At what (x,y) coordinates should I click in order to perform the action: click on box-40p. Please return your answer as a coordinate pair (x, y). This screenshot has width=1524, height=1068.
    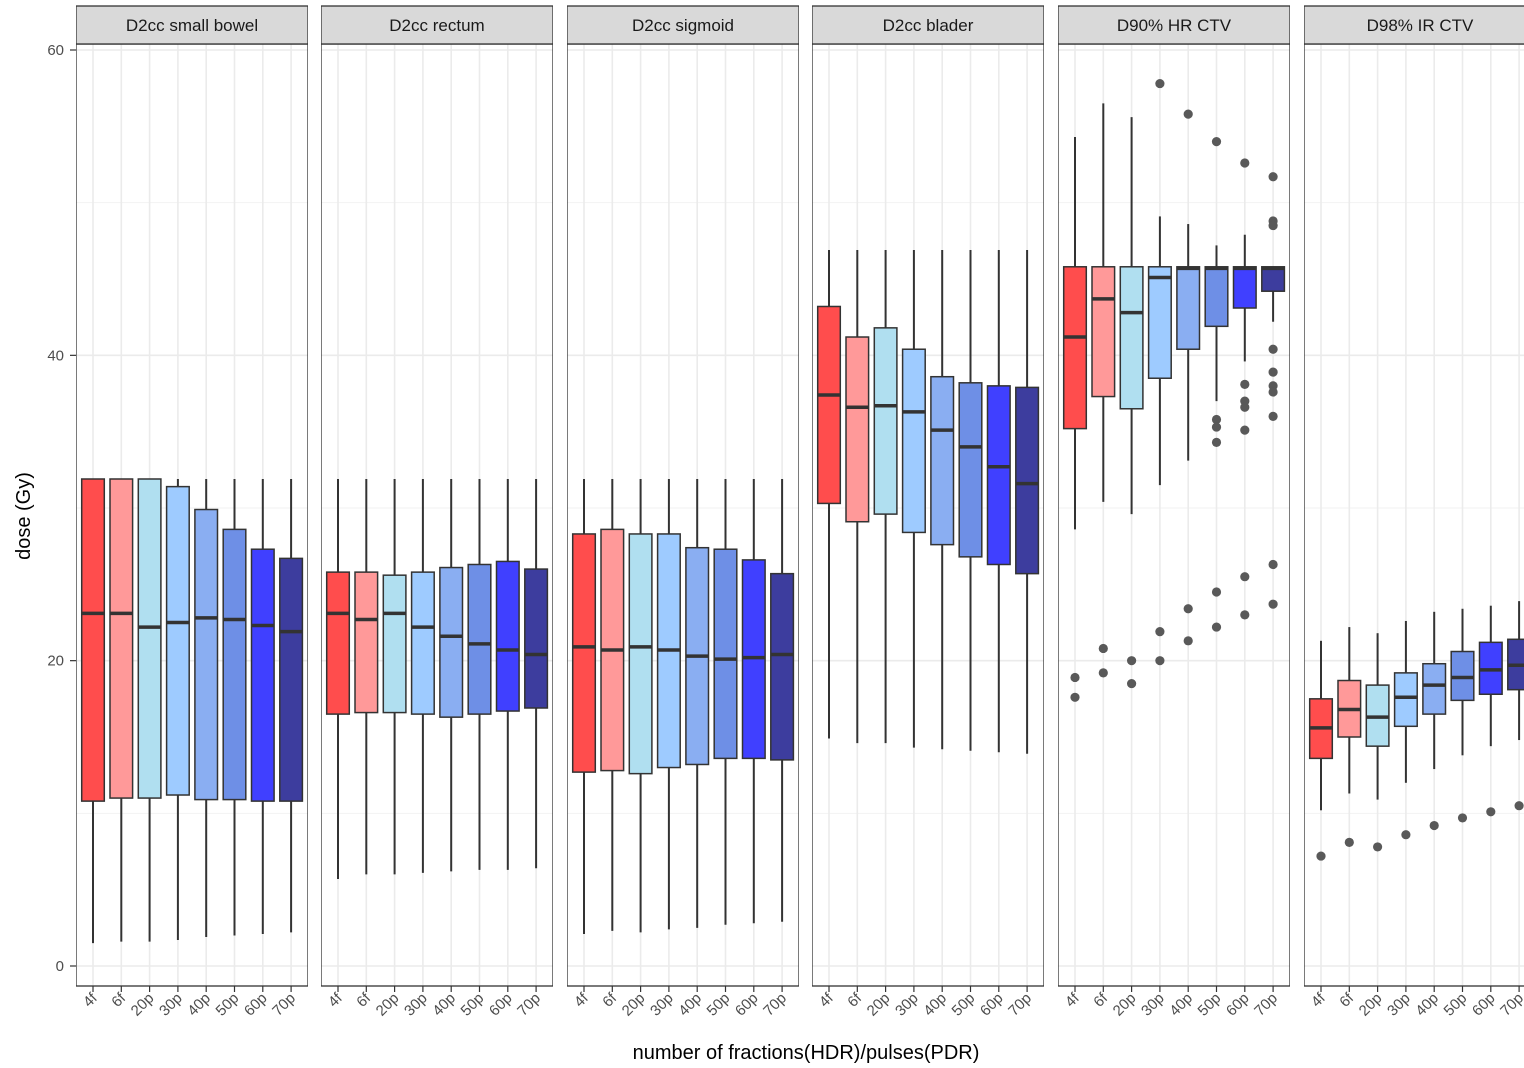
    Looking at the image, I should click on (1188, 377).